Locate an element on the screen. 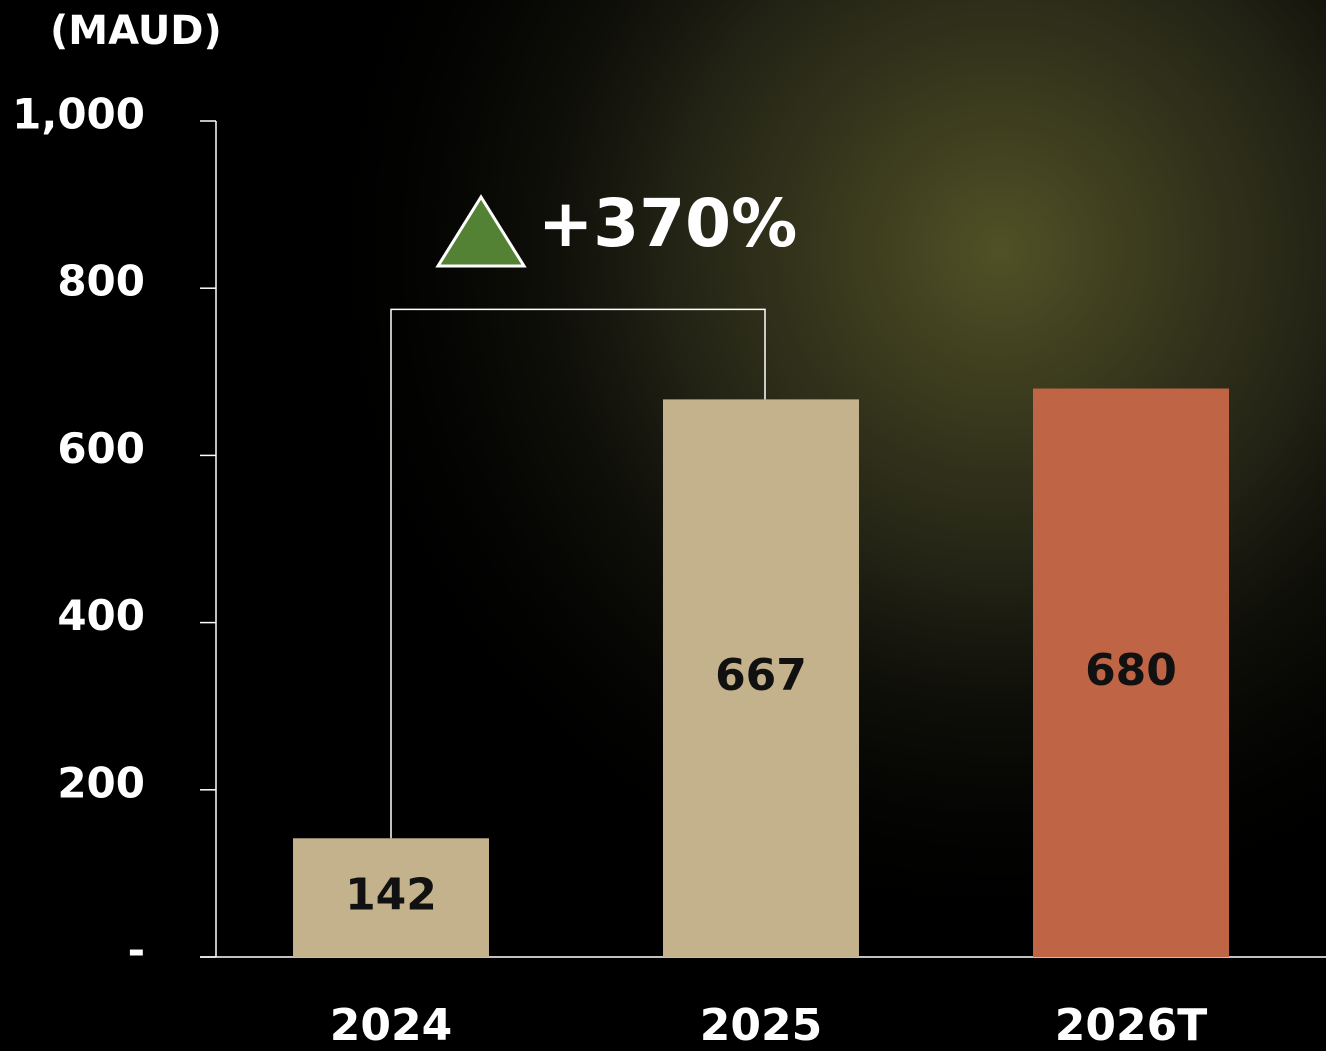  growth-annotation: +370% is located at coordinates (667, 223).